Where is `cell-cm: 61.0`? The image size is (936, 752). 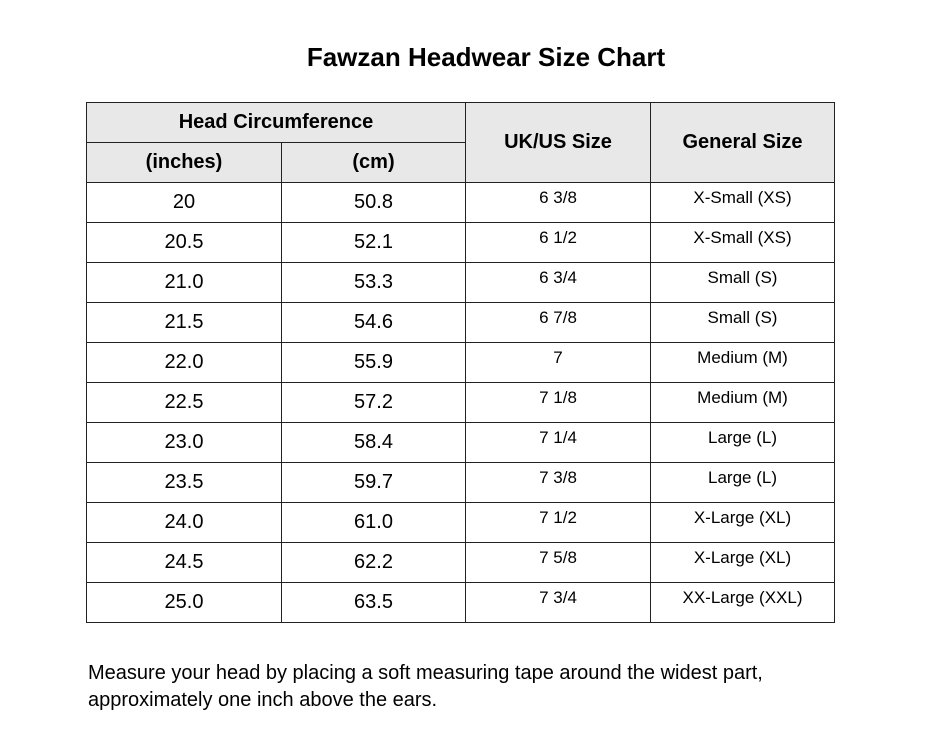 cell-cm: 61.0 is located at coordinates (373, 522).